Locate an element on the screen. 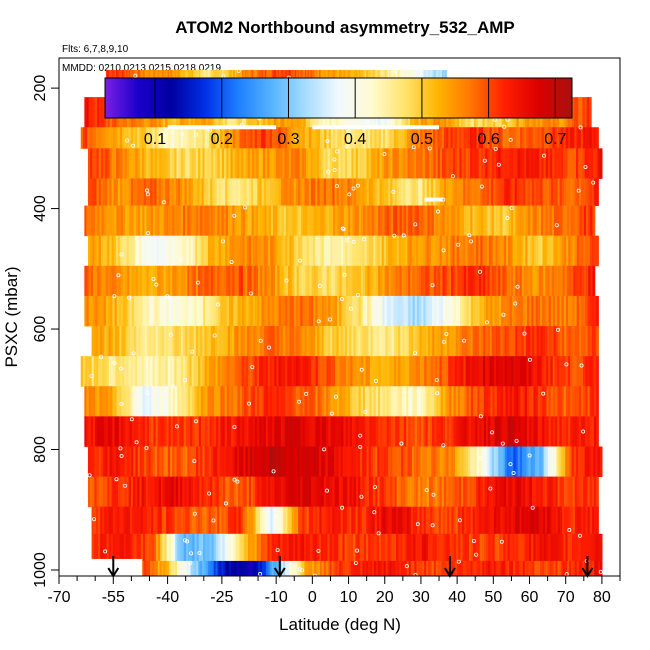  data-gap is located at coordinates (222, 127).